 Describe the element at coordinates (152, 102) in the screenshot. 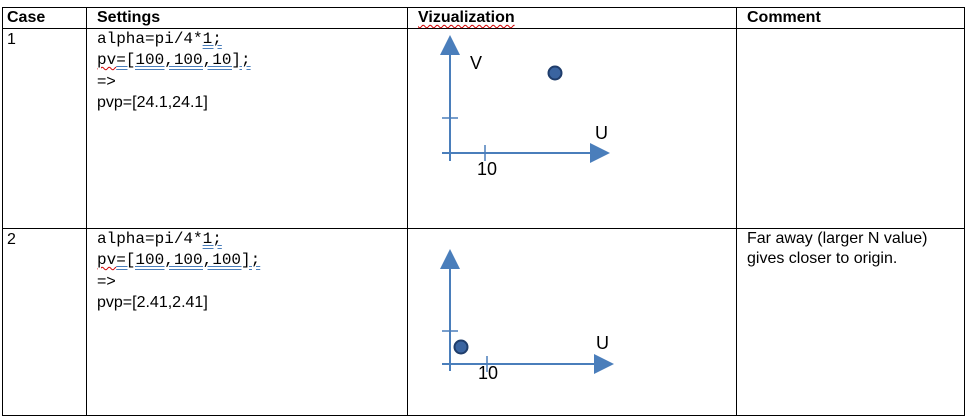

I see `pvp-line: pvp=[24.1,24.1]` at that location.